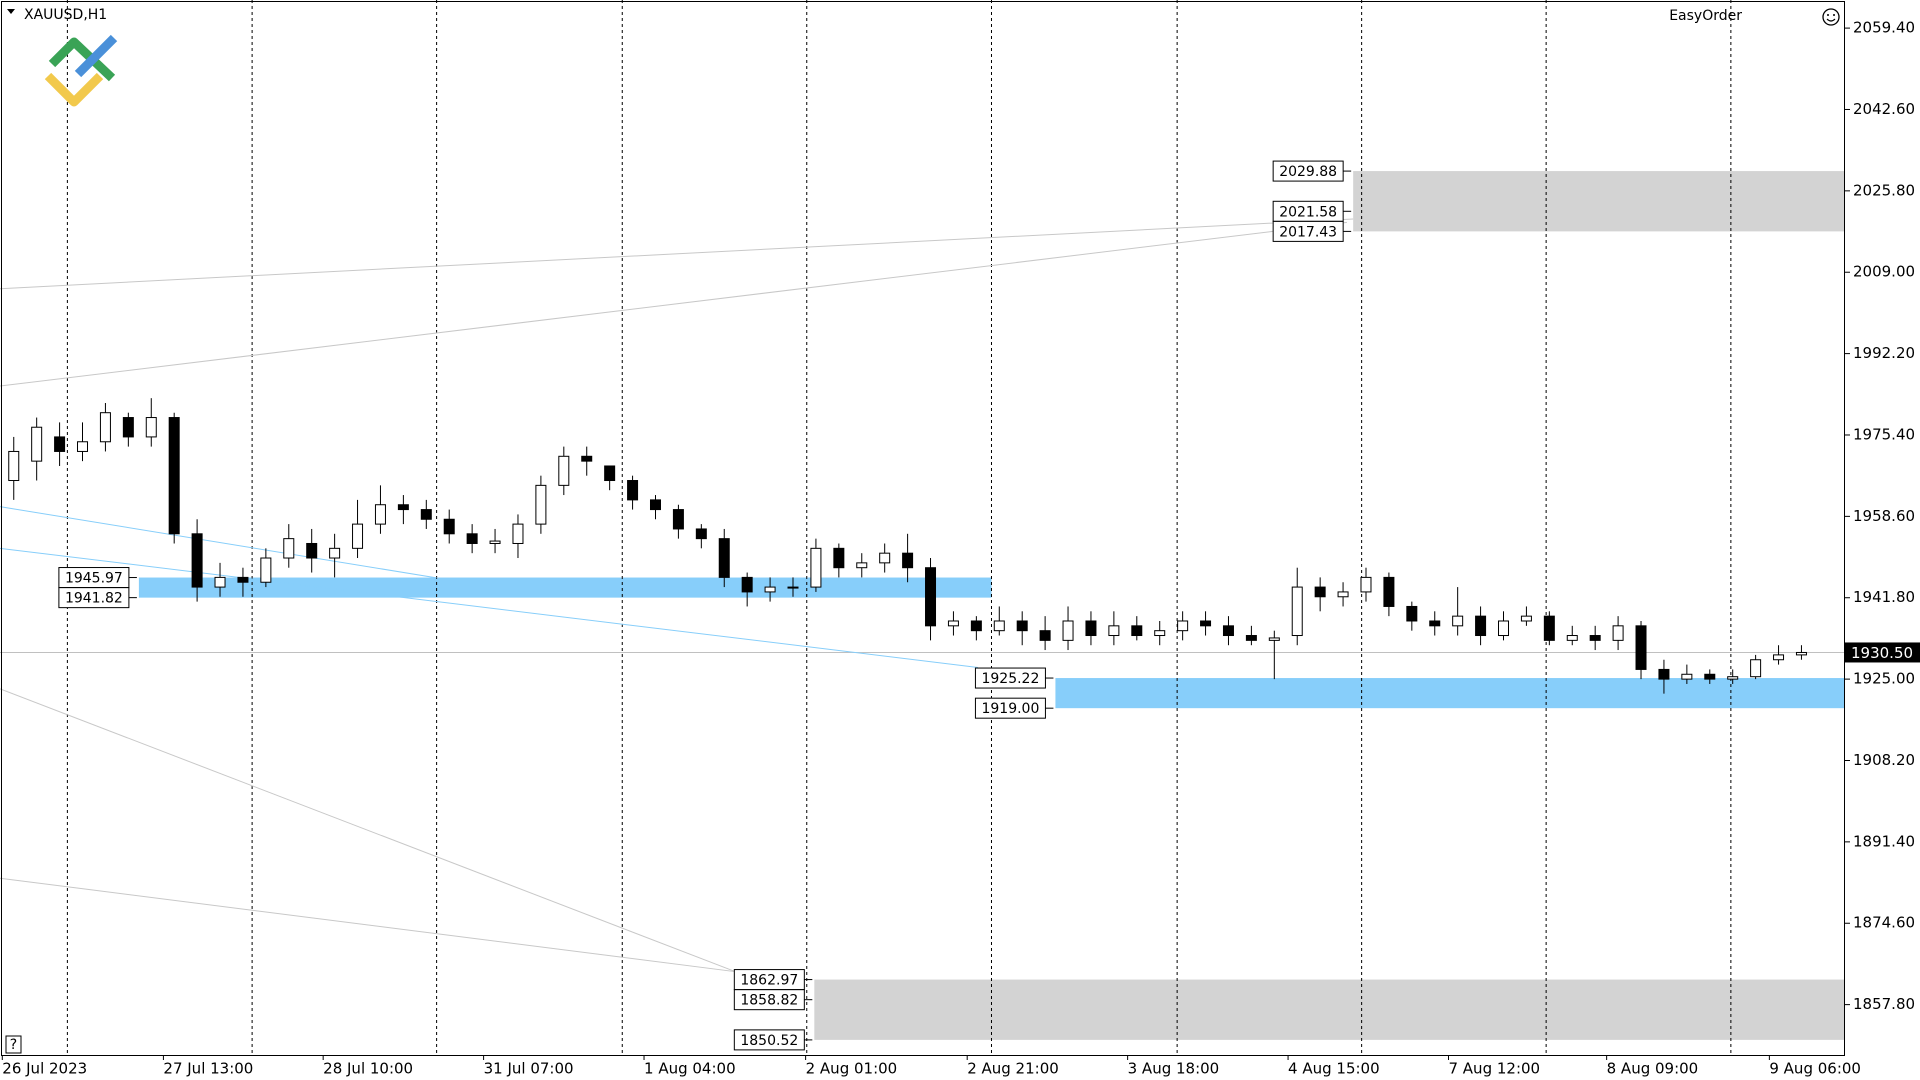 This screenshot has height=1080, width=1920. Describe the element at coordinates (1884, 679) in the screenshot. I see `y-tick-label: 1925.00` at that location.